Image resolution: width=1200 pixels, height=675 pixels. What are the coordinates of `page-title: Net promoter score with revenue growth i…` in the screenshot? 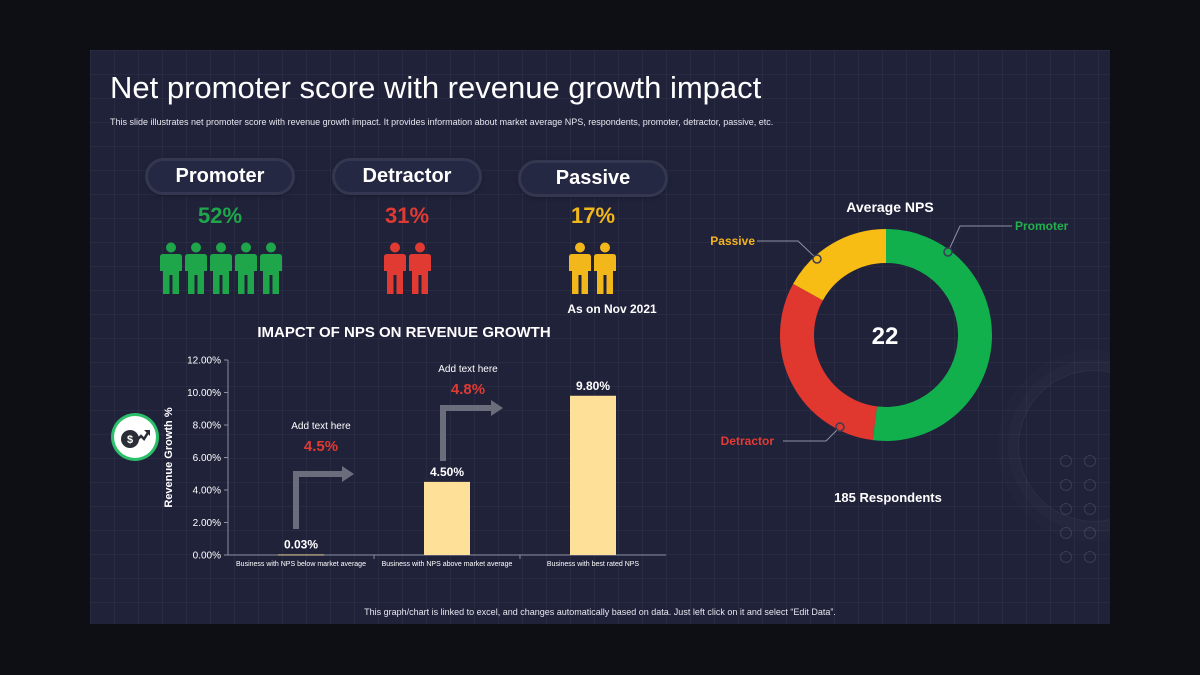 It's located at (436, 87).